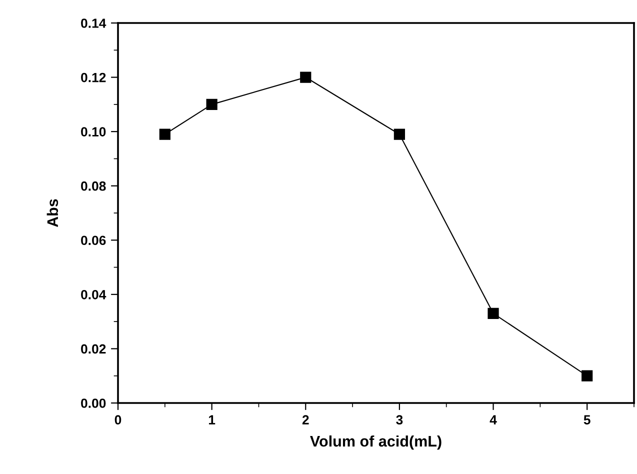 This screenshot has height=474, width=637. What do you see at coordinates (93, 295) in the screenshot?
I see `y-tick-label: 0.04` at bounding box center [93, 295].